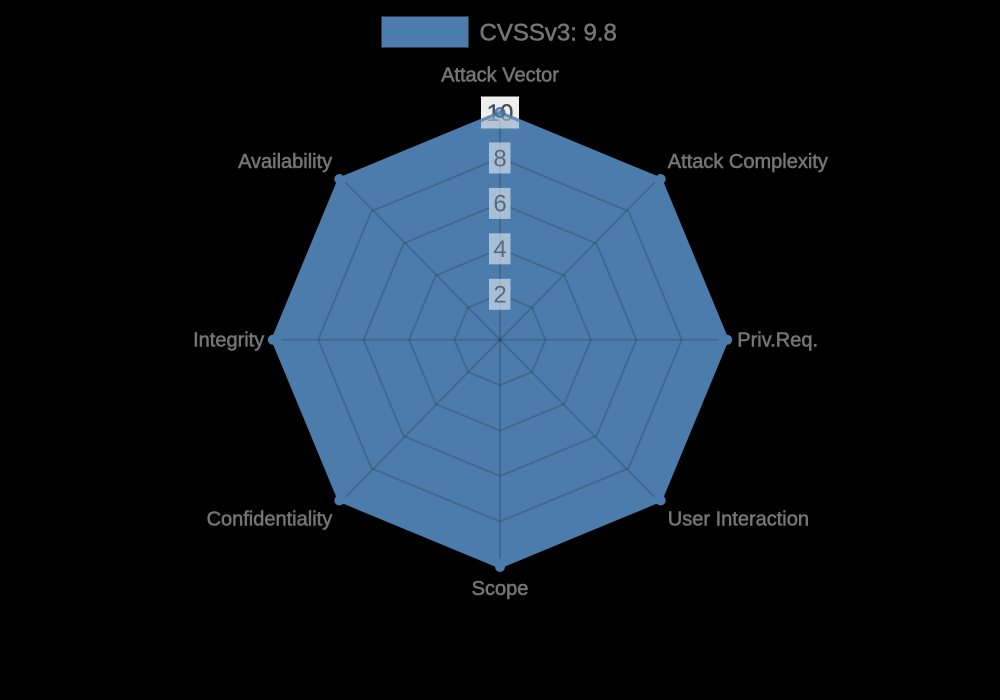  What do you see at coordinates (499, 158) in the screenshot?
I see `svg-text: 8` at bounding box center [499, 158].